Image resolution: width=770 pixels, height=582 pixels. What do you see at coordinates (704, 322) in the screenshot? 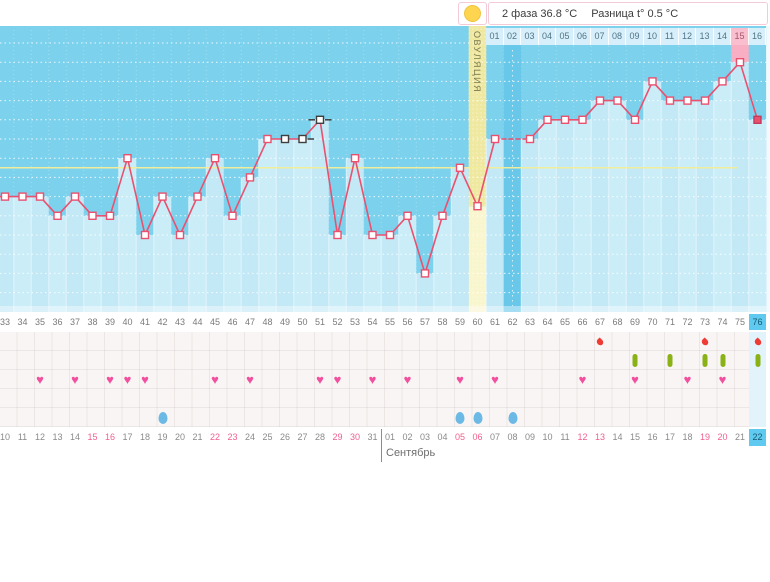
I see `cycle-day-cell: 73` at bounding box center [704, 322].